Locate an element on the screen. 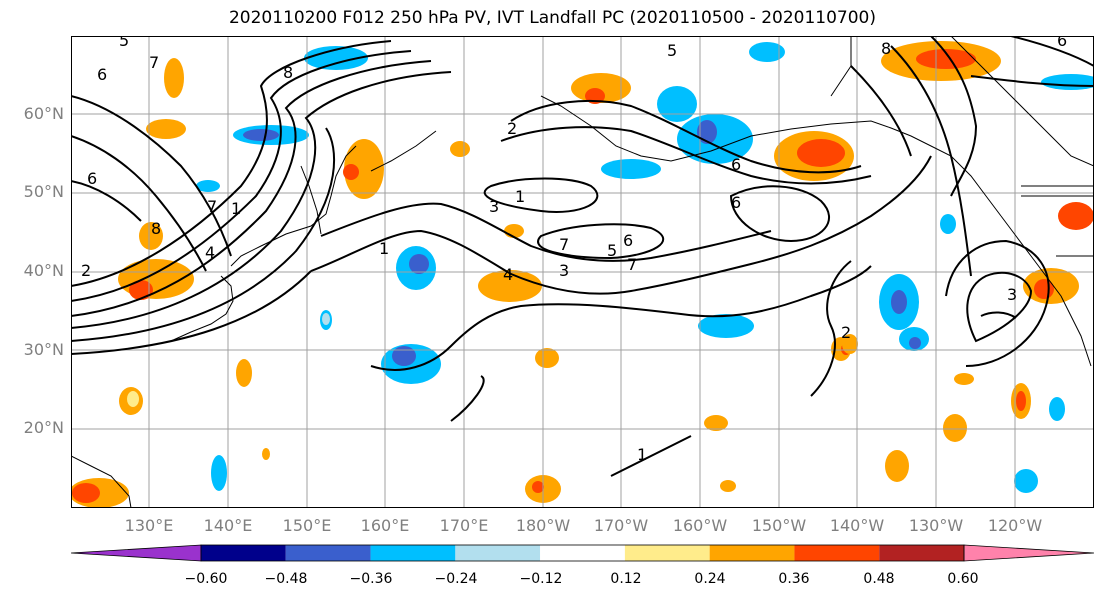 This screenshot has height=601, width=1105. lon-label-130w: 130°W is located at coordinates (936, 525).